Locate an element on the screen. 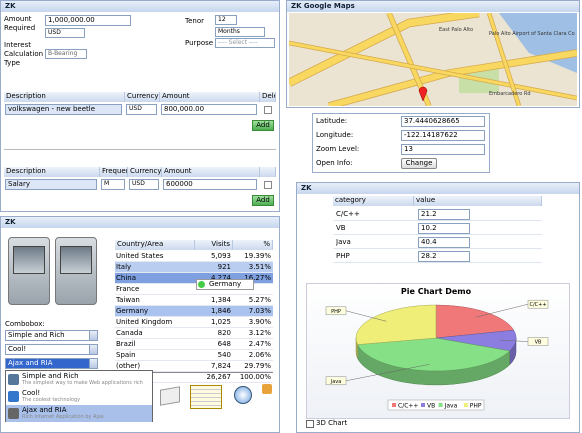 The width and height of the screenshot is (582, 433). field-input: 13 is located at coordinates (443, 149).